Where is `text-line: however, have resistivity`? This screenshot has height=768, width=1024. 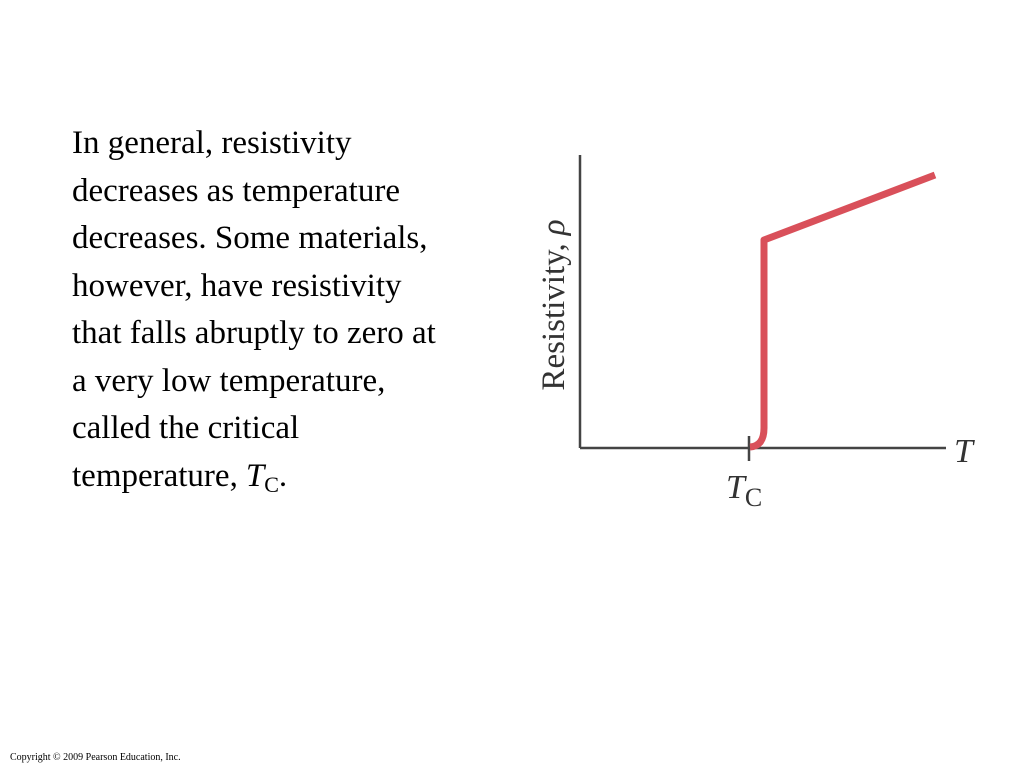 text-line: however, have resistivity is located at coordinates (237, 285).